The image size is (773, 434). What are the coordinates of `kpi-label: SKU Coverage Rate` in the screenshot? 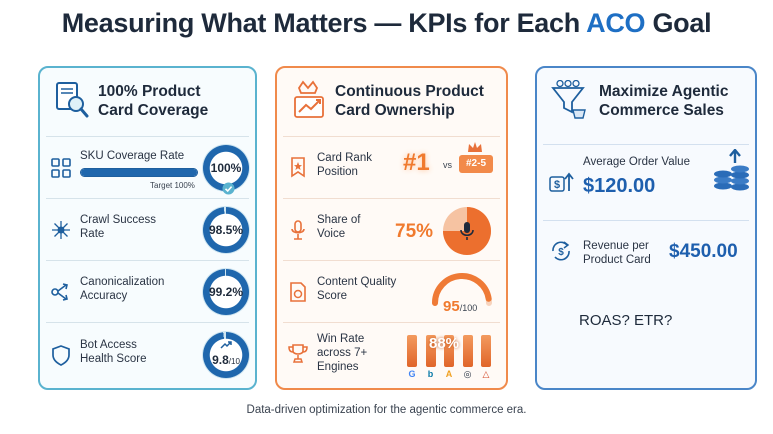 It's located at (132, 156).